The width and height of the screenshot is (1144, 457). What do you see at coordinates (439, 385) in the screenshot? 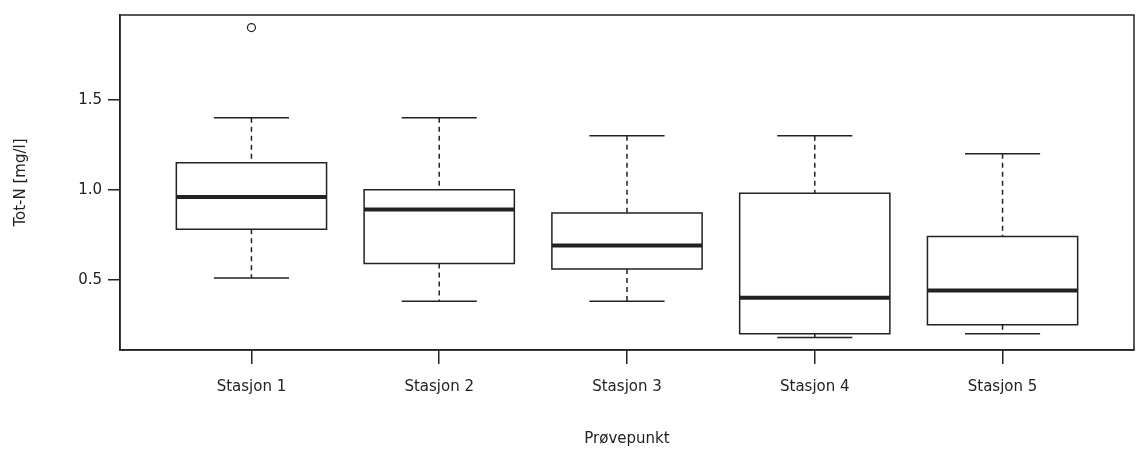
I see `x-tick-label: Stasjon 2` at bounding box center [439, 385].